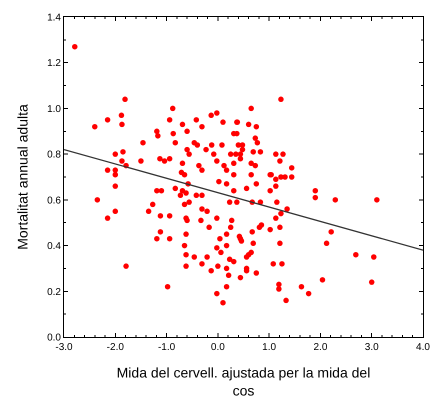  Describe the element at coordinates (269, 347) in the screenshot. I see `x-tick-label: 1.0` at that location.